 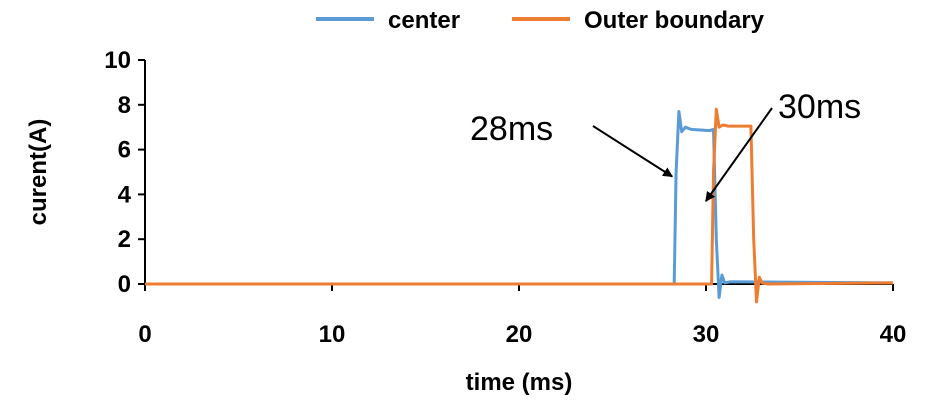 What do you see at coordinates (124, 239) in the screenshot?
I see `y-tick-label: 2` at bounding box center [124, 239].